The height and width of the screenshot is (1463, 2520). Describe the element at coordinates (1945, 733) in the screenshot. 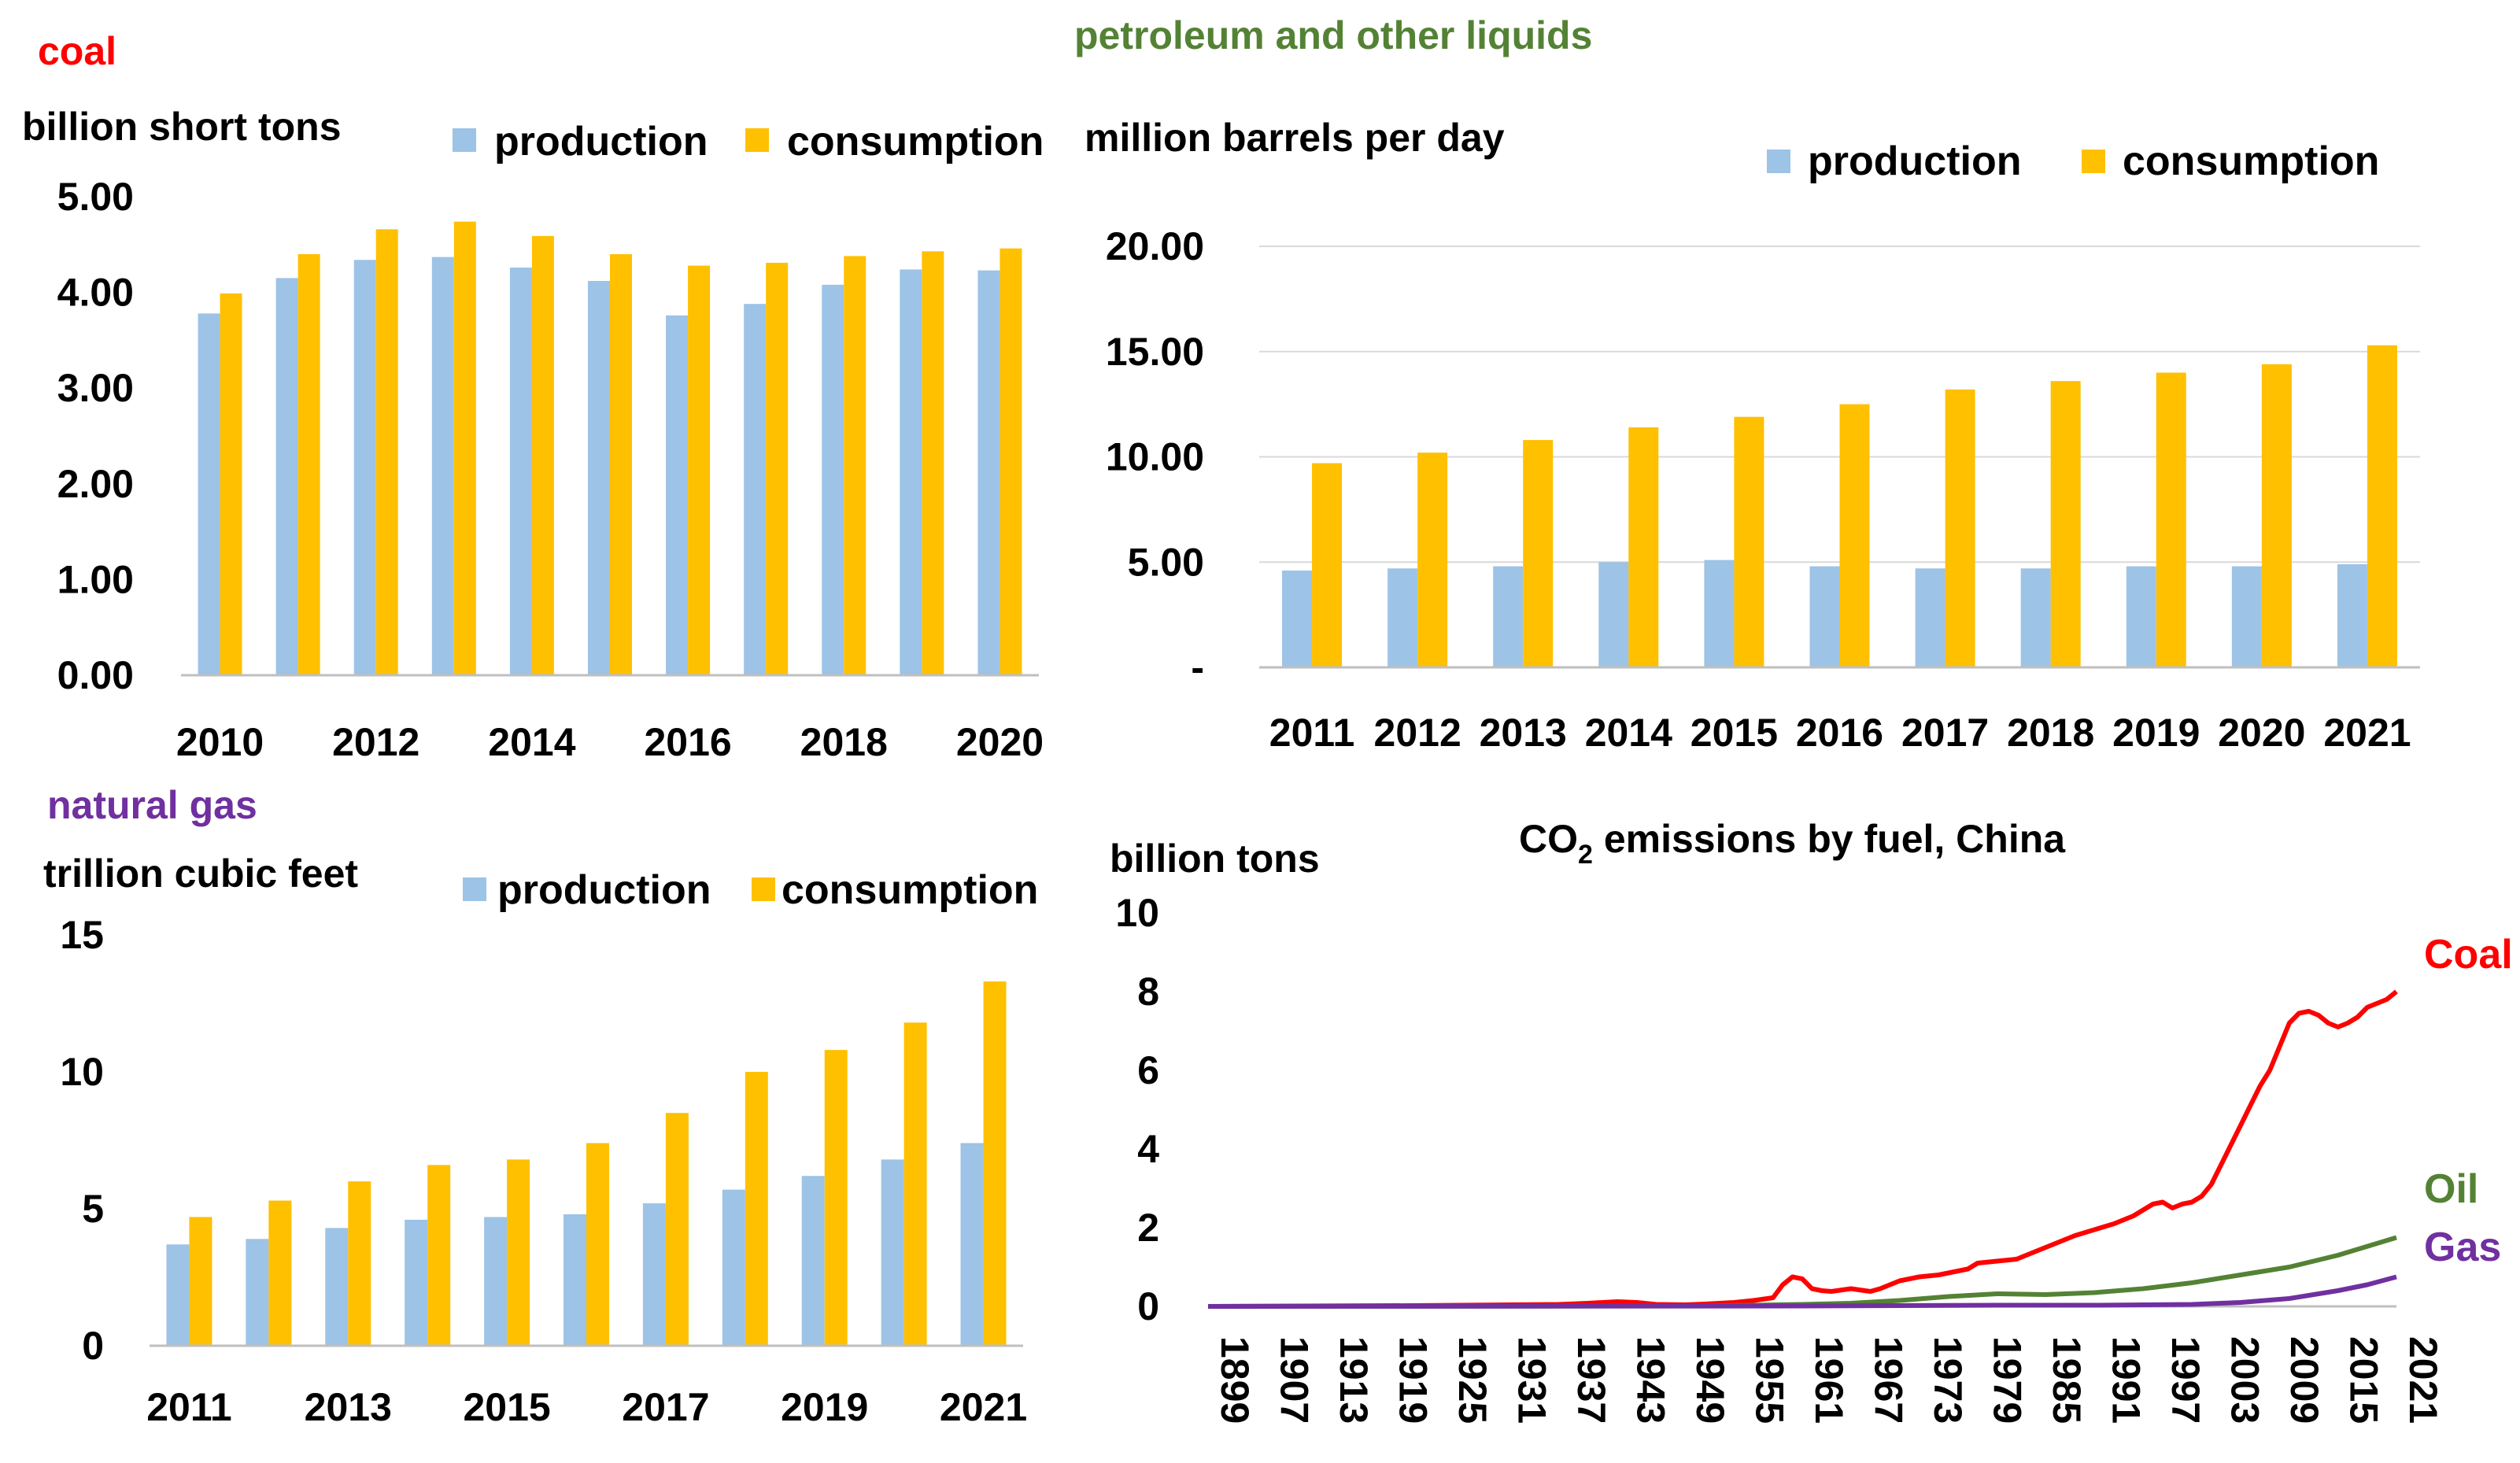

I see `petroleum-x-tick-label: 2017` at that location.